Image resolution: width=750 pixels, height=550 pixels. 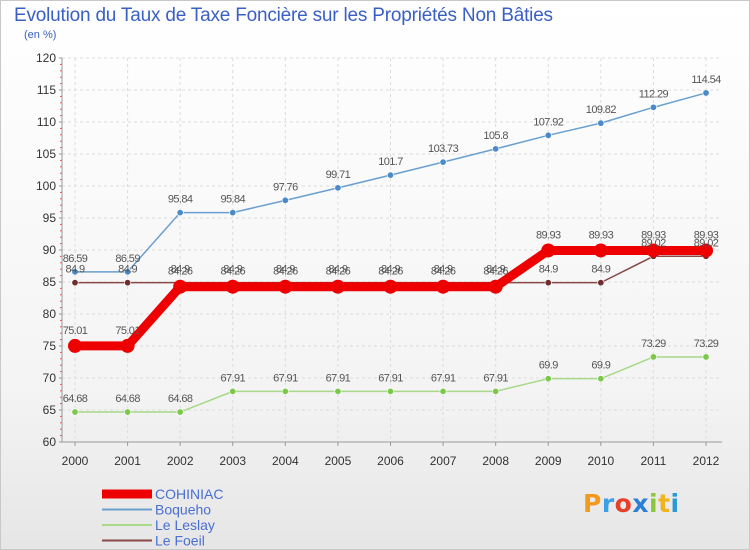 I want to click on data-label-cohiniac-2006: 84.26, so click(x=390, y=272).